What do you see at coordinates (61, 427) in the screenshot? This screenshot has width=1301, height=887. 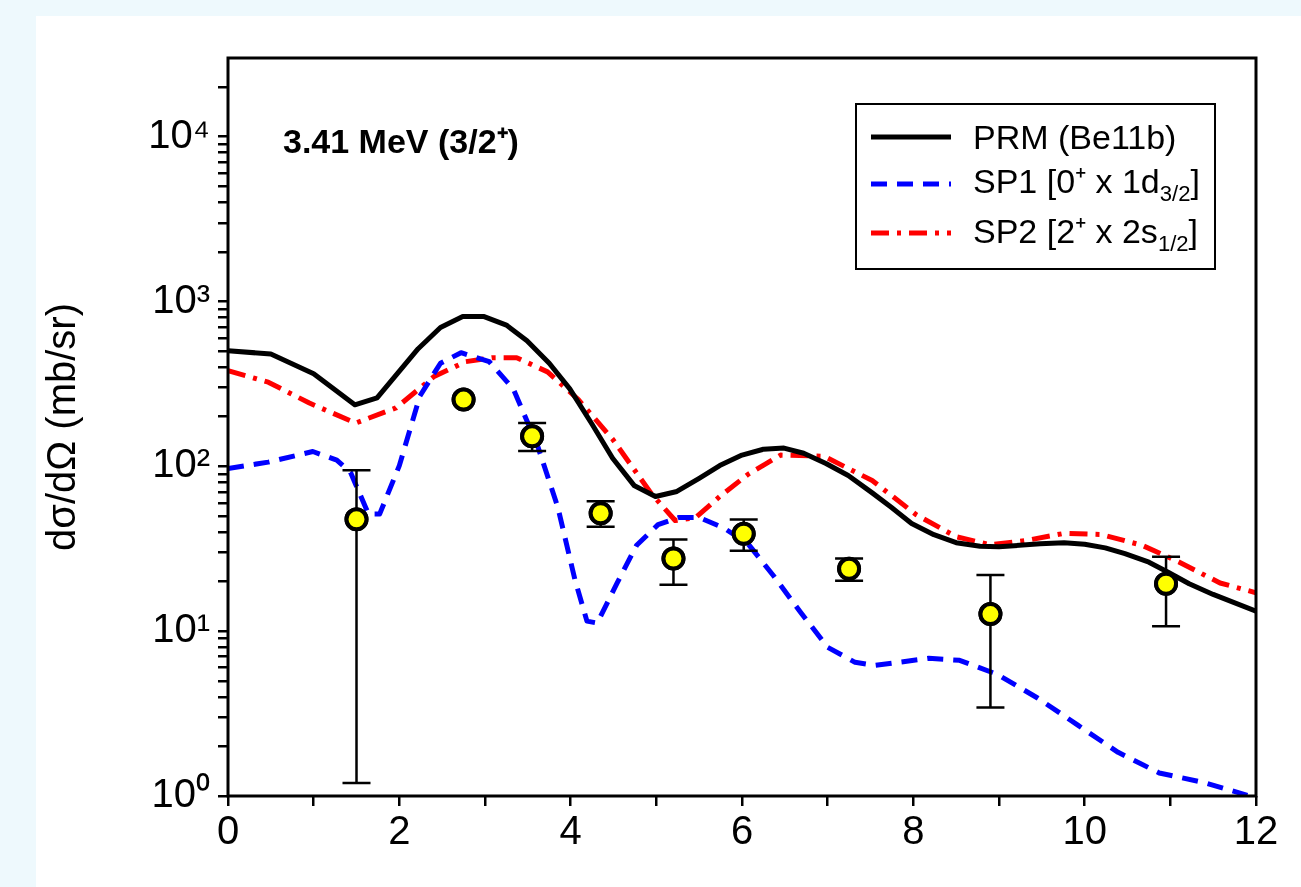 I see `y-axis-title: dσ/dΩ (mb/sr)` at bounding box center [61, 427].